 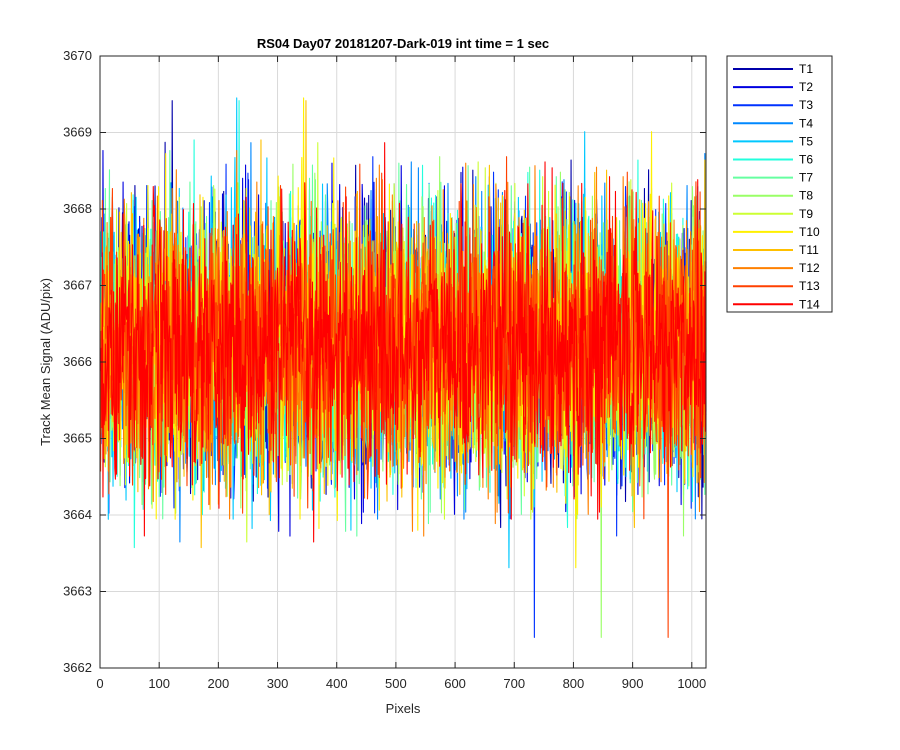 What do you see at coordinates (776, 186) in the screenshot?
I see `legend-entries: T1 T2 T3 T4 T5 T6 T7 T8 T9 T10 T11 T12 T13 T14` at bounding box center [776, 186].